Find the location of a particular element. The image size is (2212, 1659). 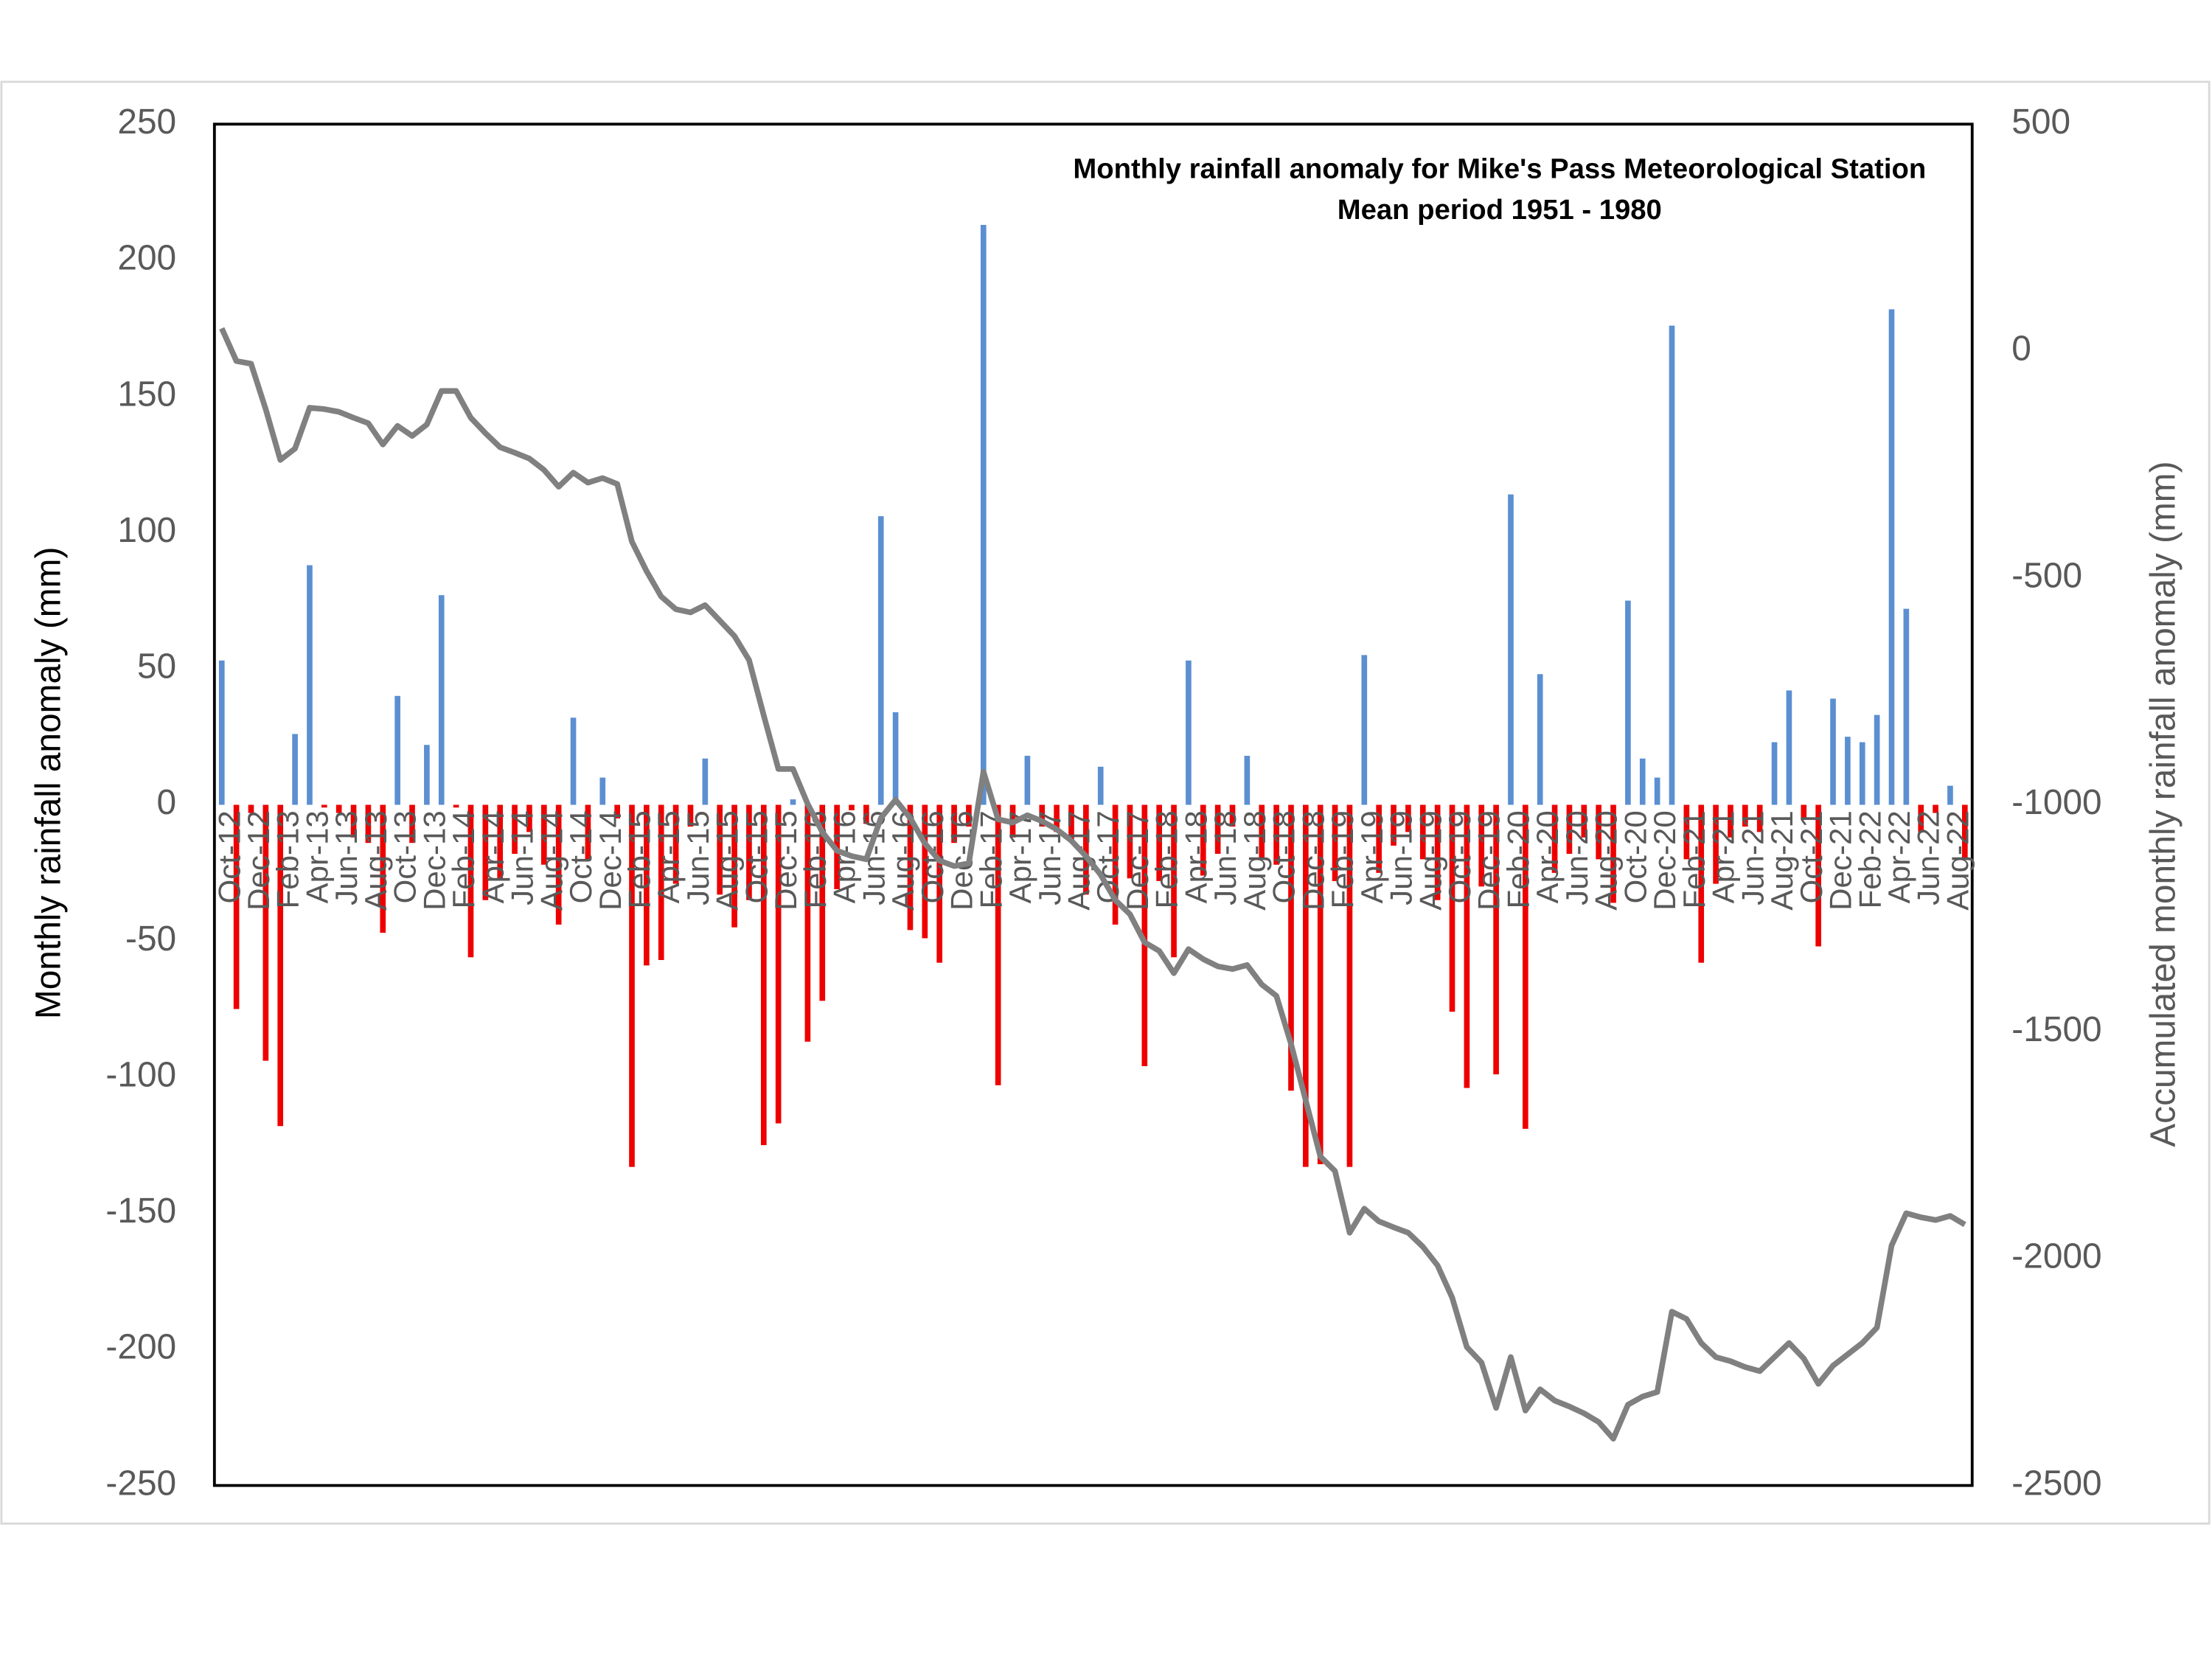

x-tick-label: Aug-15 is located at coordinates (727, 860).